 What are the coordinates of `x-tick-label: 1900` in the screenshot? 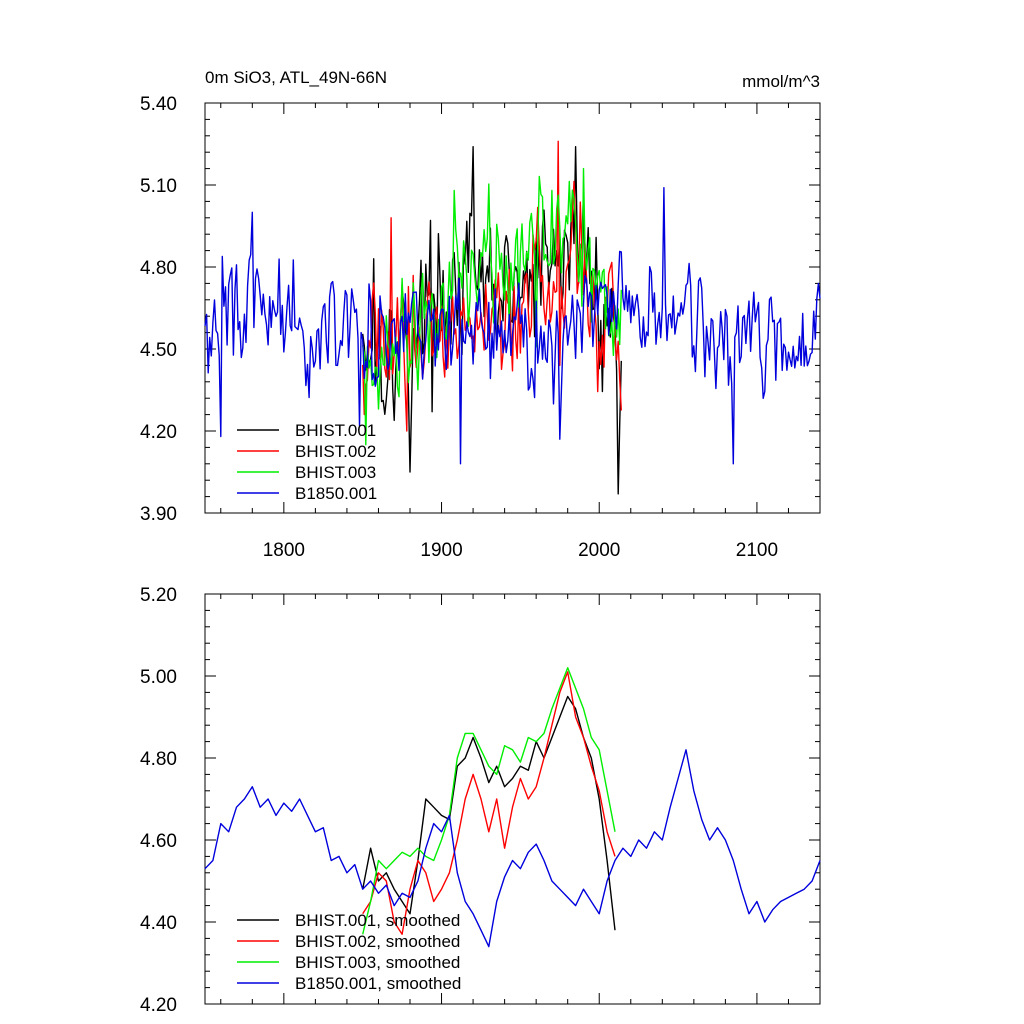 It's located at (441, 550).